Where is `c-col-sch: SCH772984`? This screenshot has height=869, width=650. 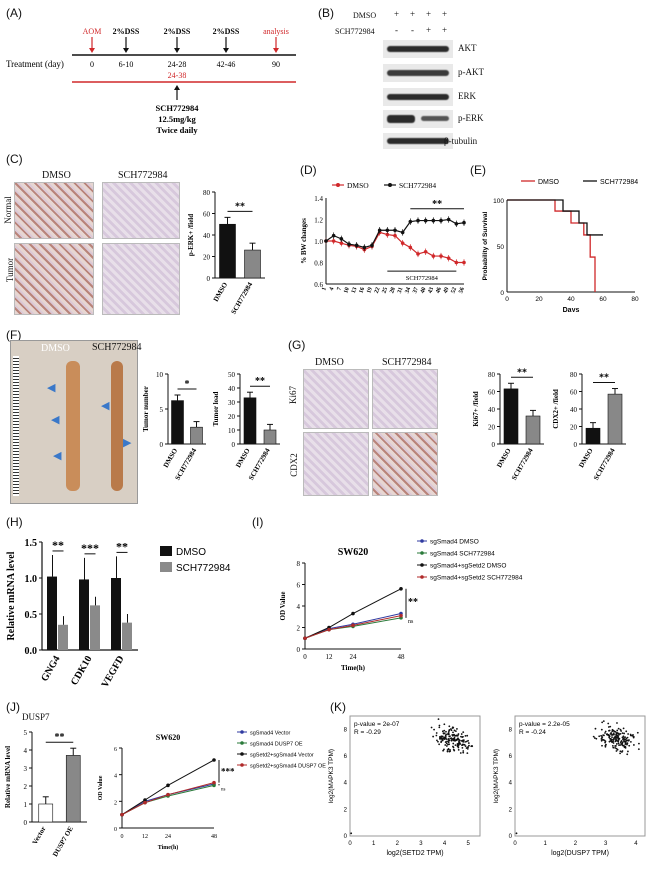 c-col-sch: SCH772984 is located at coordinates (143, 175).